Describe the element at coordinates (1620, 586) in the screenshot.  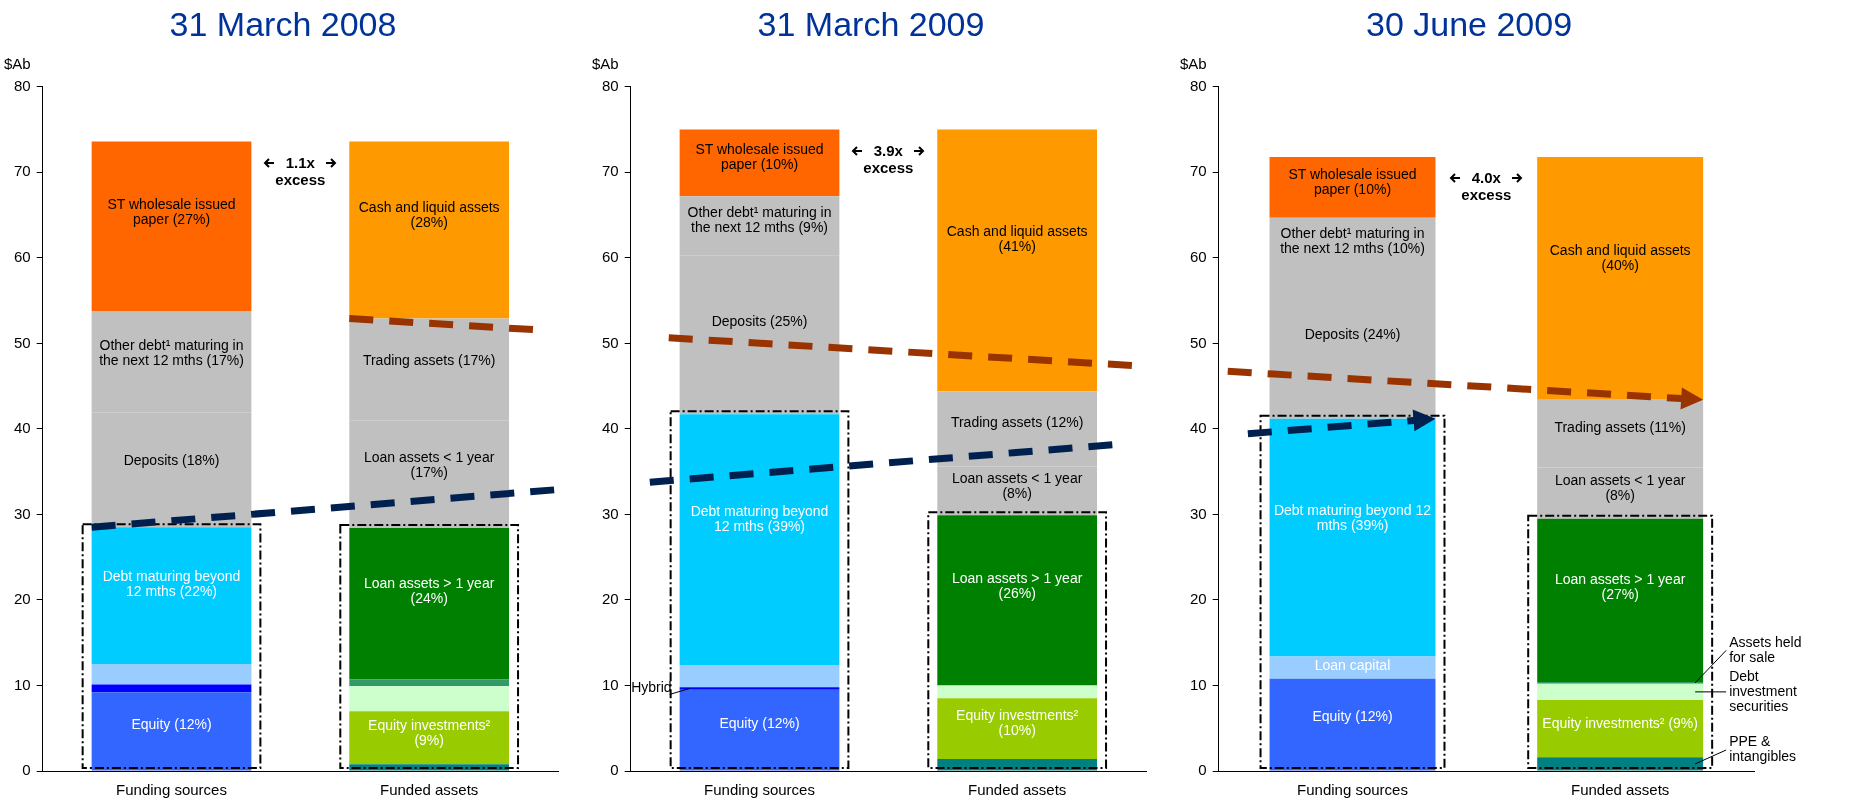
I see `series-label: Loan assets > 1 year (27%)` at that location.